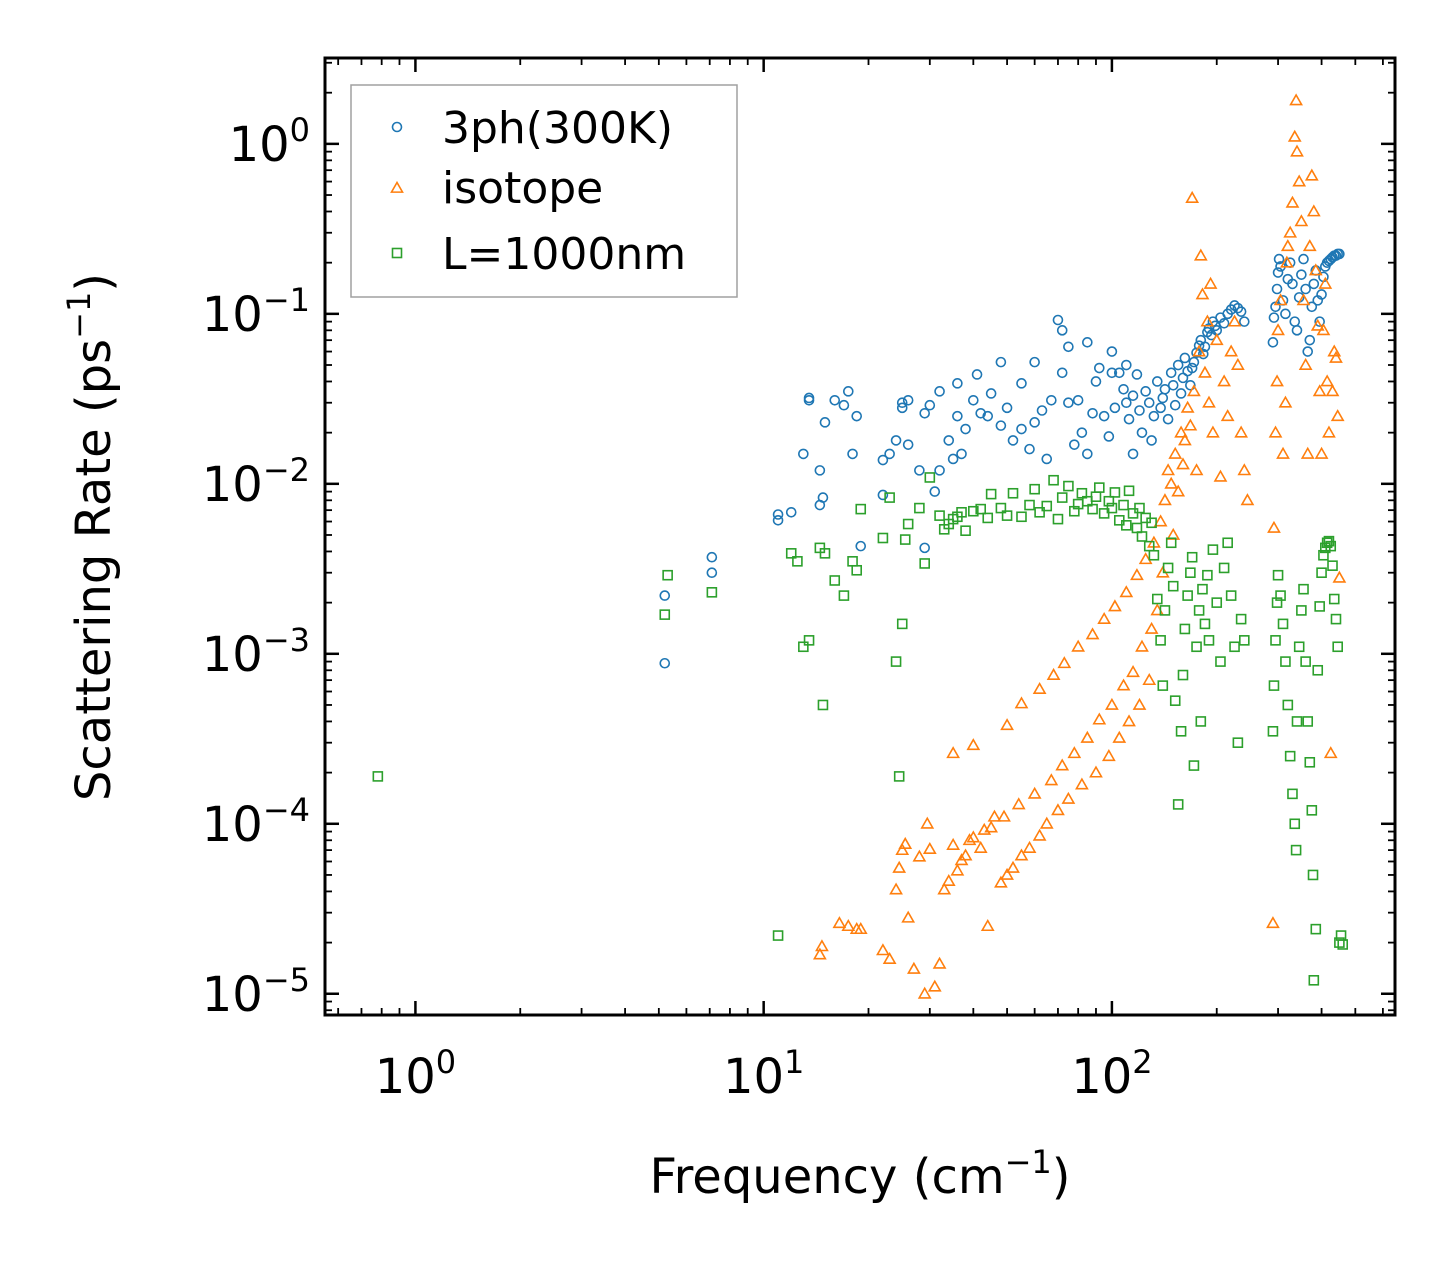  What do you see at coordinates (91, 537) in the screenshot?
I see `y-axis-title: Scattering Rate (ps−1)` at bounding box center [91, 537].